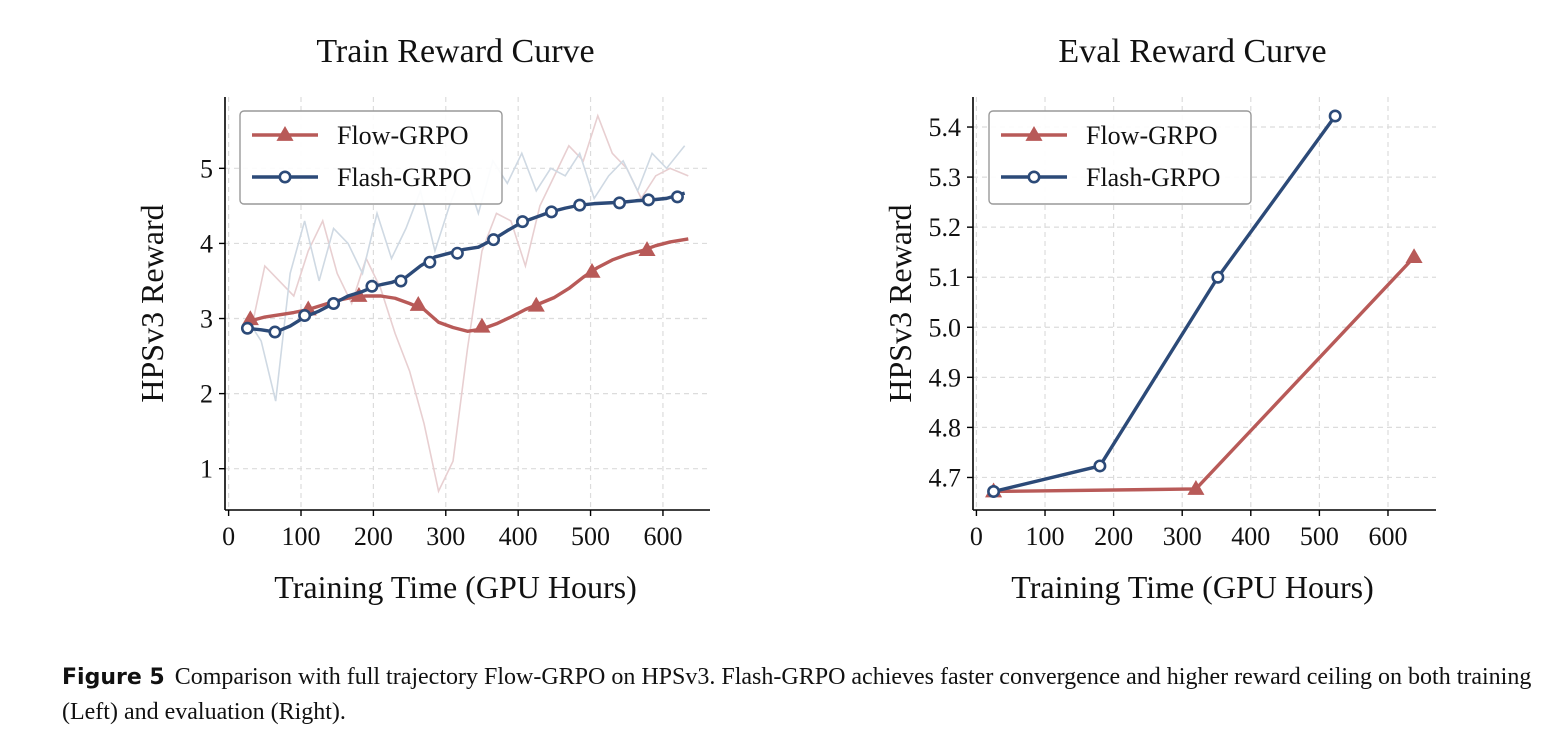  I want to click on y-tick-label: 4.7, so click(945, 477).